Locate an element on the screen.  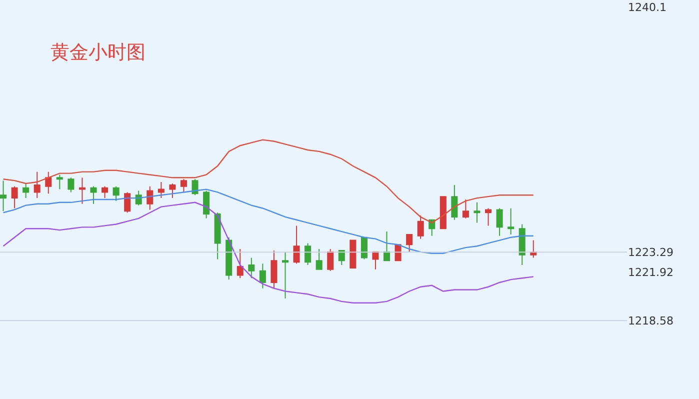
text: 黄金小时图 is located at coordinates (98, 53).